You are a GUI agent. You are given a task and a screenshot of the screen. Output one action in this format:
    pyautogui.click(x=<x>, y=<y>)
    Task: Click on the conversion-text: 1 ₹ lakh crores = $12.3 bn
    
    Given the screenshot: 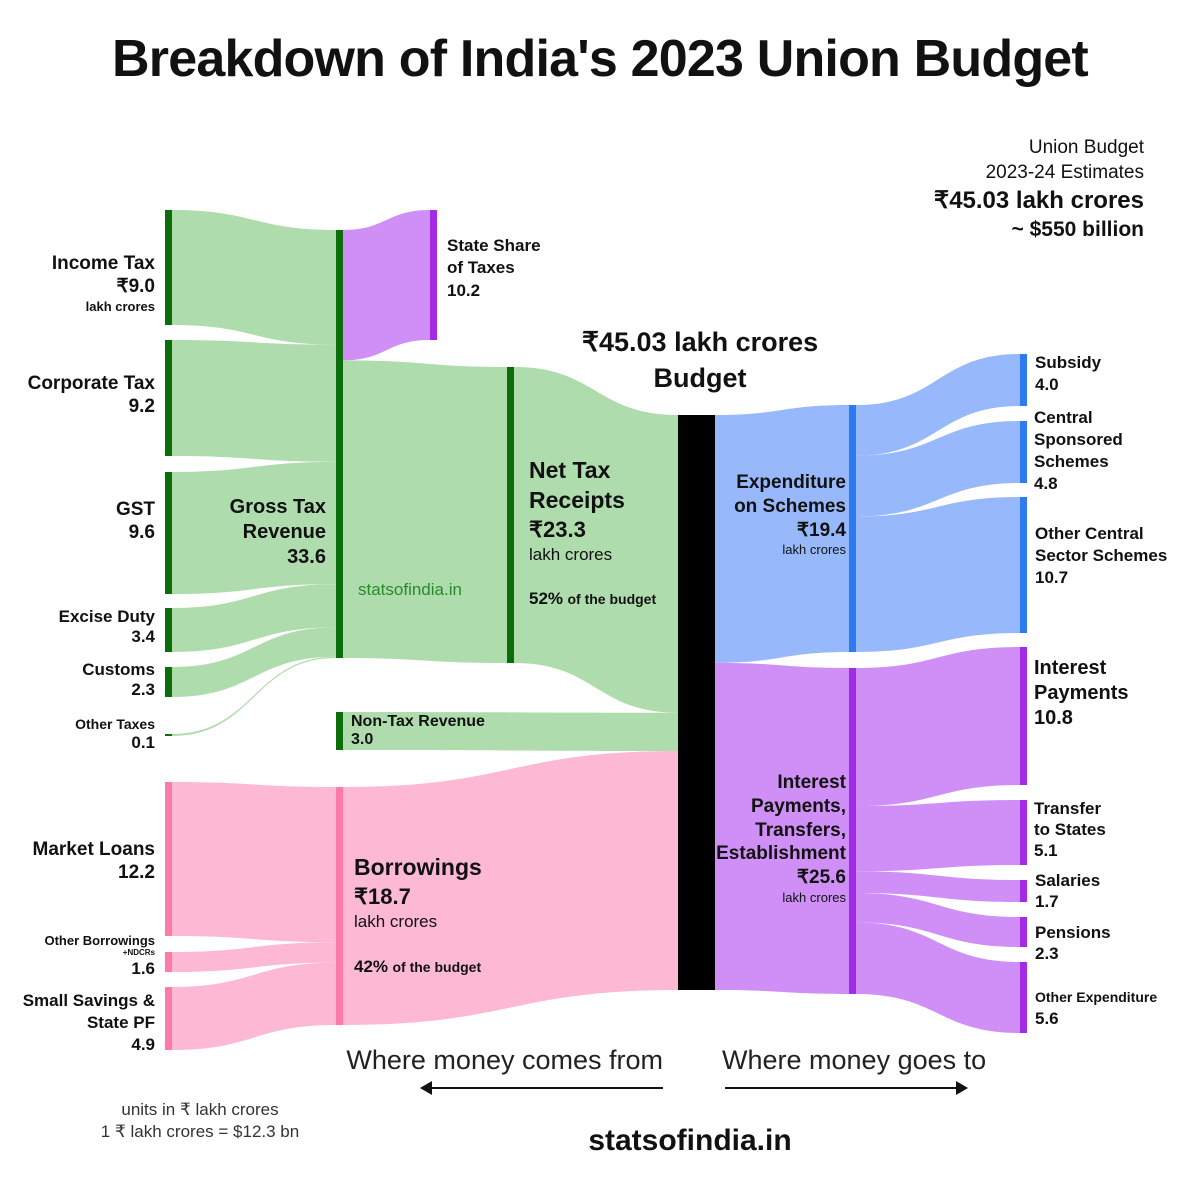 What is the action you would take?
    pyautogui.click(x=200, y=1132)
    